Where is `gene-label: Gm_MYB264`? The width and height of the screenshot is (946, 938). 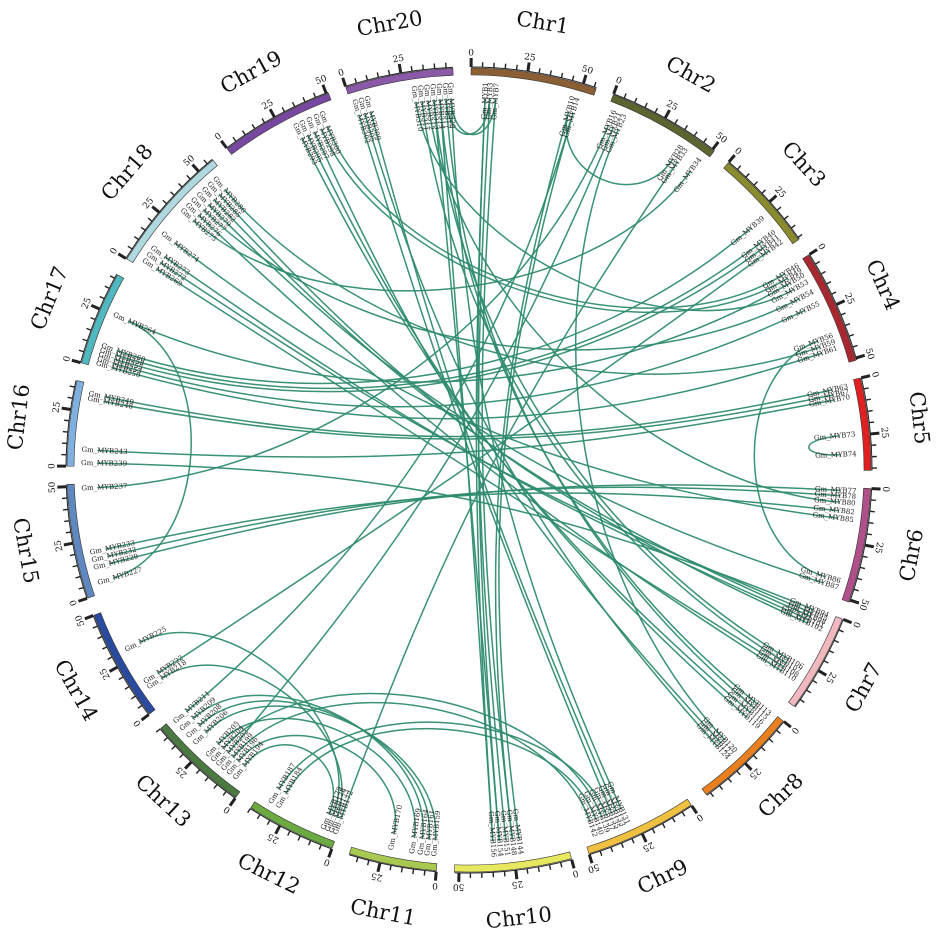
gene-label: Gm_MYB264 is located at coordinates (135, 324).